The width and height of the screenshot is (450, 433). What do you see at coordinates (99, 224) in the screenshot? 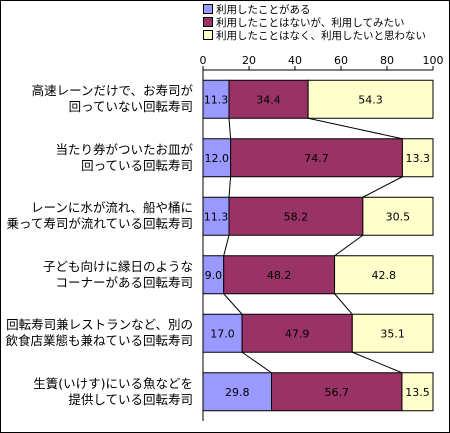
I see `category-label-line: 乗って寿司が流れている回転寿司` at bounding box center [99, 224].